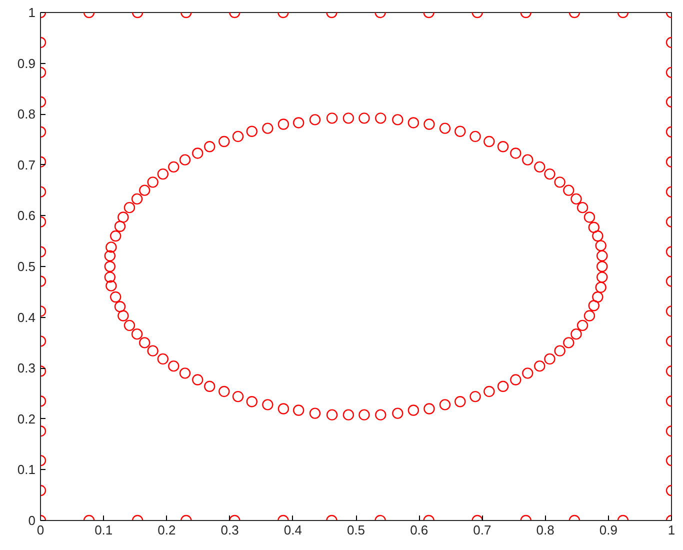 The image size is (683, 550). I want to click on y-tick-label: 0.4, so click(26, 317).